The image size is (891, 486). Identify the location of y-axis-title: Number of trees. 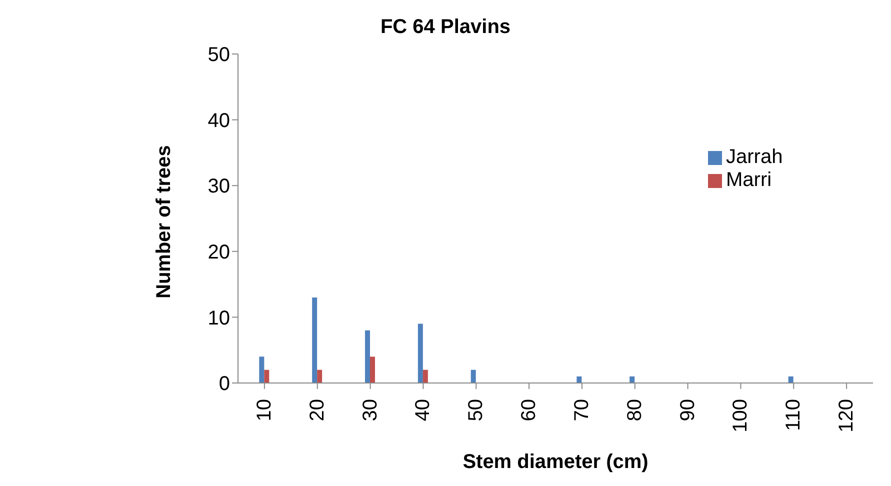
(164, 221).